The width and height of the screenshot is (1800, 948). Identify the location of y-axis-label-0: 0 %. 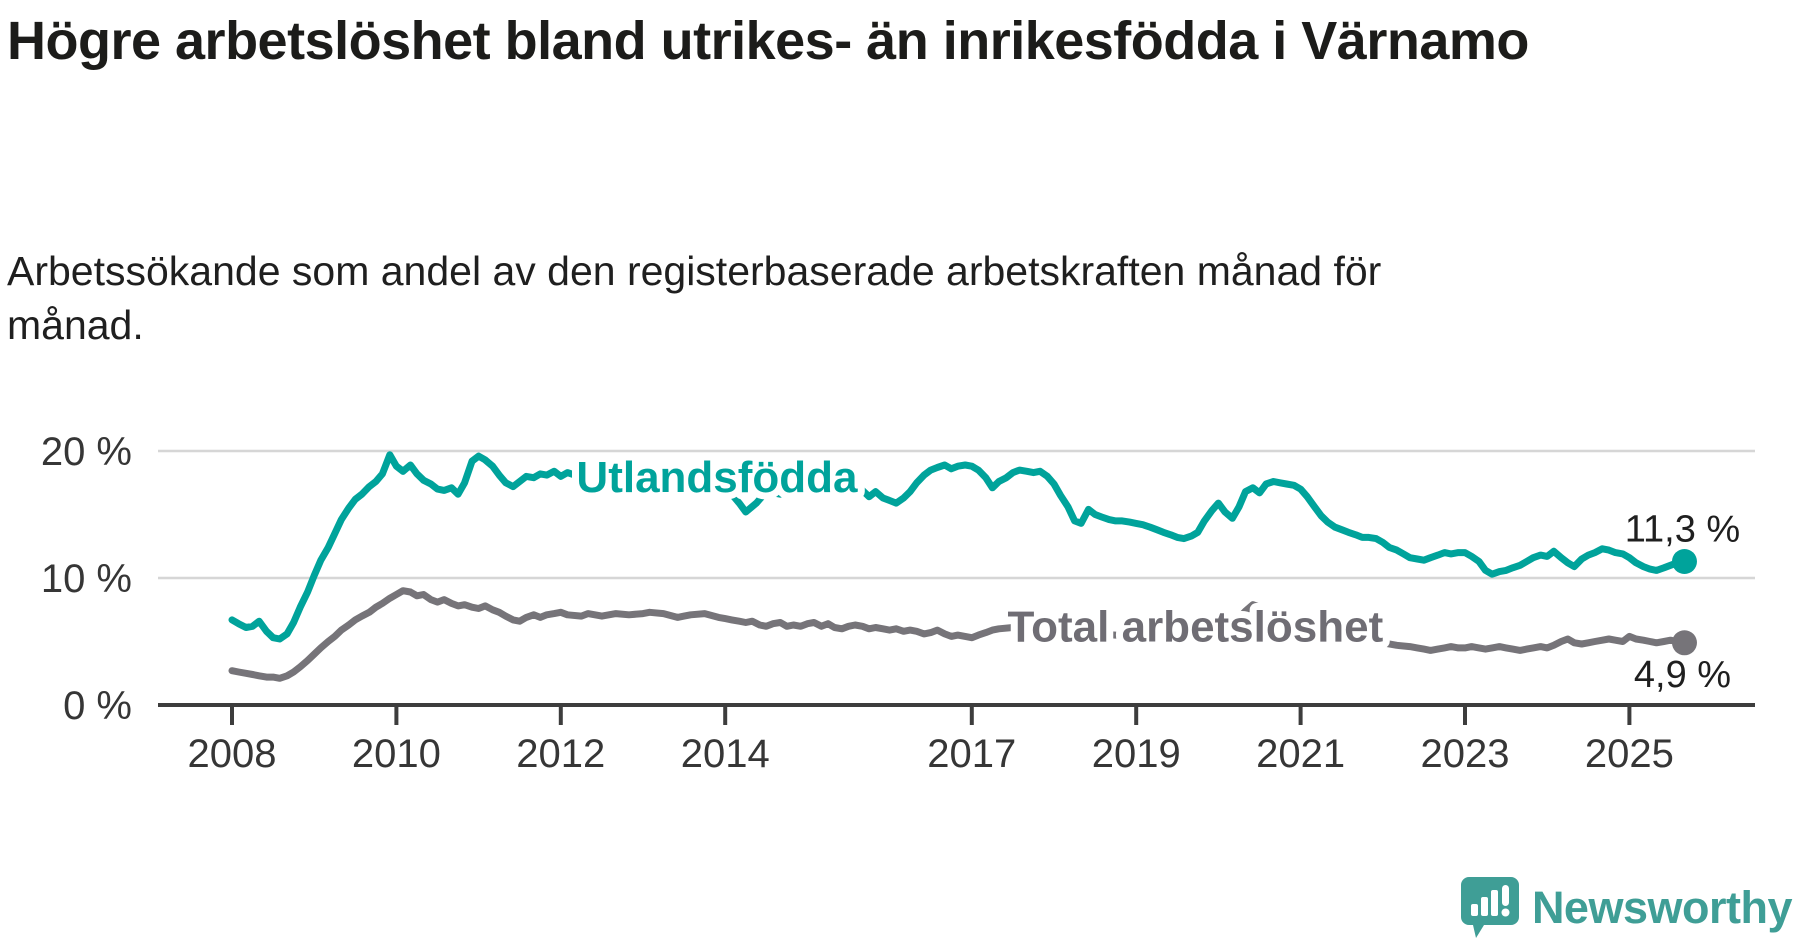
(97, 706).